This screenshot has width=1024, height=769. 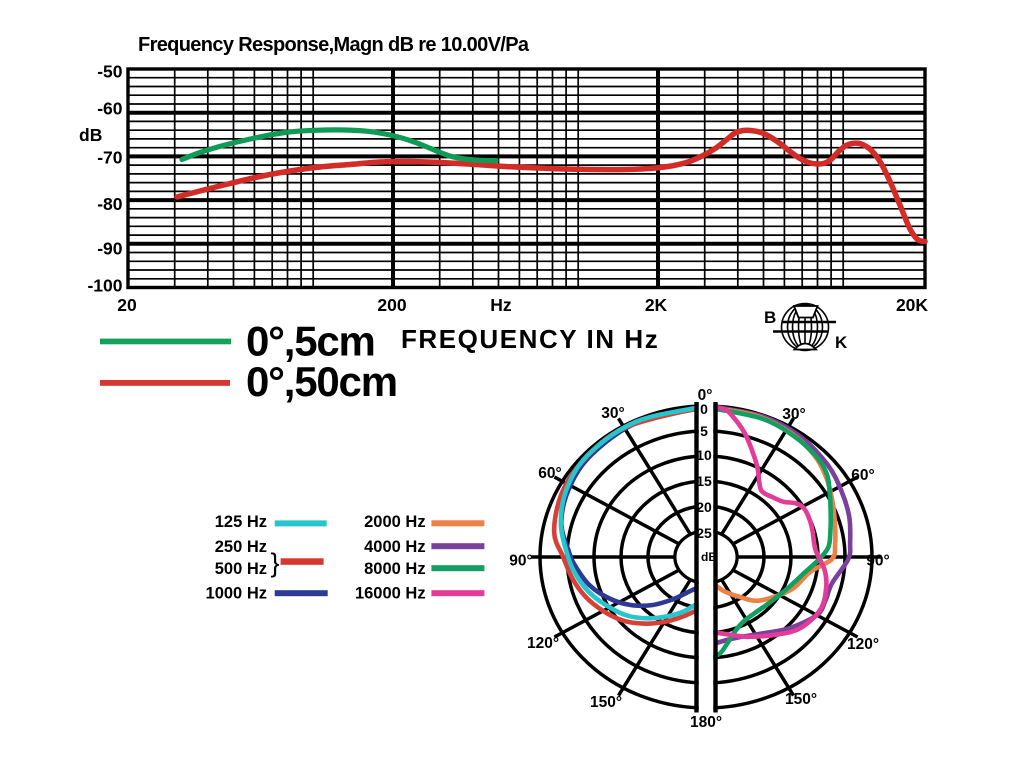 What do you see at coordinates (104, 286) in the screenshot?
I see `svg-text: -100` at bounding box center [104, 286].